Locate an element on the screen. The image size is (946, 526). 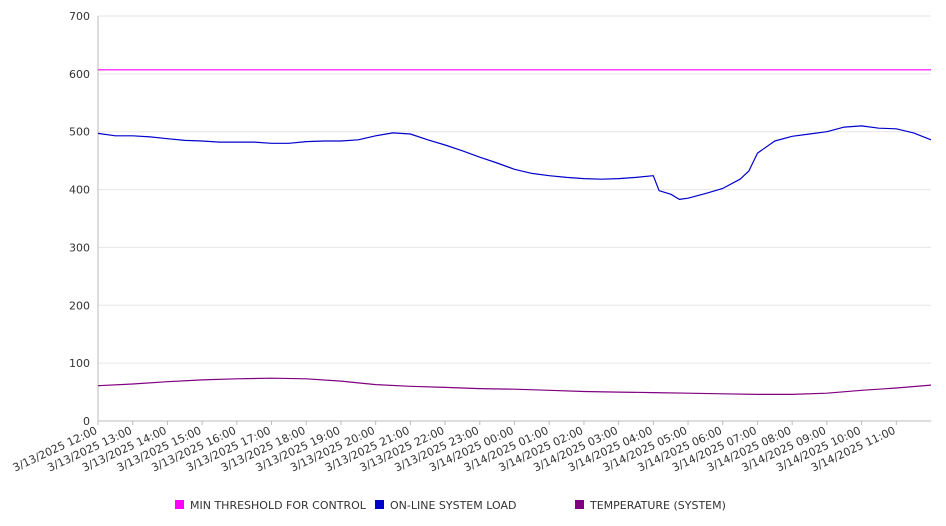
y-tick-label: 600 is located at coordinates (79, 74).